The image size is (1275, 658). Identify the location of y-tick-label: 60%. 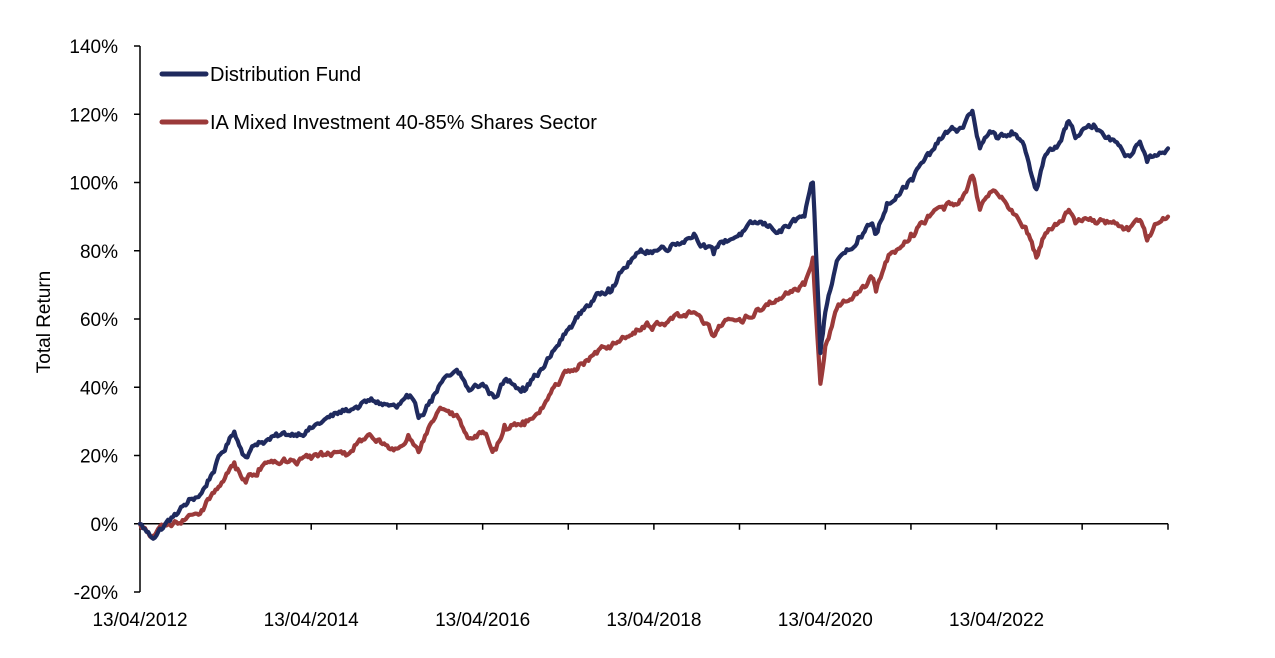
(99, 320).